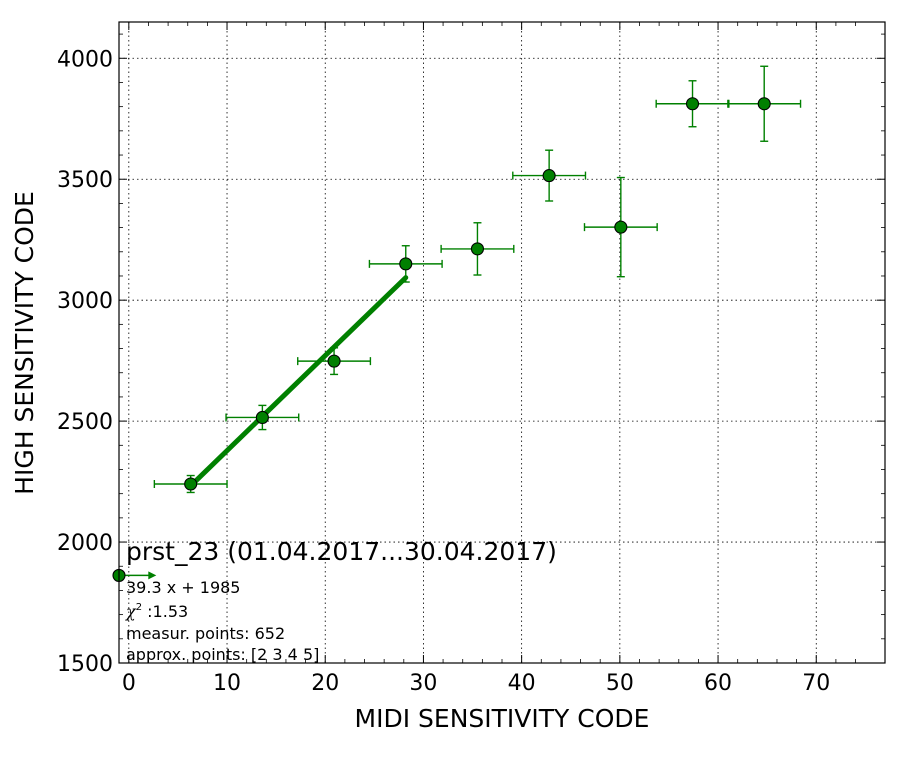 Image resolution: width=912 pixels, height=762 pixels. Describe the element at coordinates (718, 683) in the screenshot. I see `x-tick-label: 60` at that location.